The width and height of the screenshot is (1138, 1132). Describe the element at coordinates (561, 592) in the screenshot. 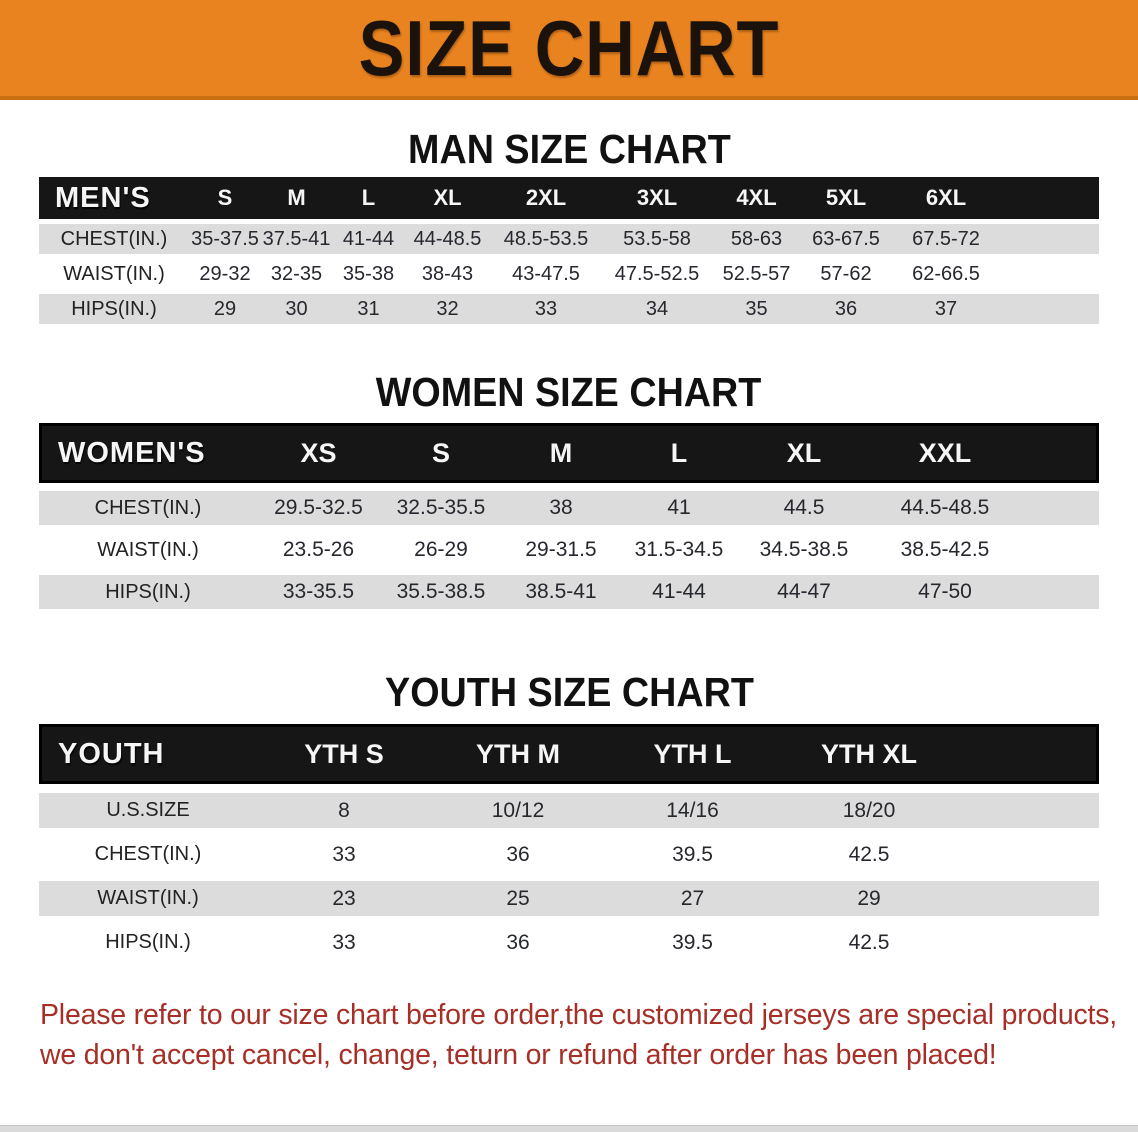

I see `value-cell: 38.5-41` at that location.